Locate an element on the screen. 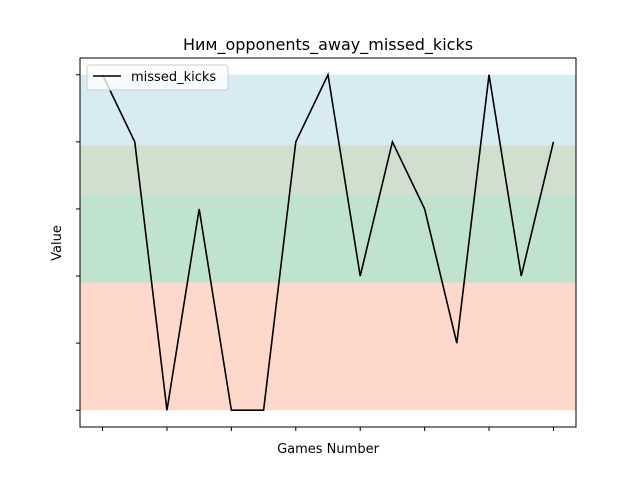 The width and height of the screenshot is (640, 480). chart-title: Ним_opponents_away_missed_kicks is located at coordinates (328, 45).